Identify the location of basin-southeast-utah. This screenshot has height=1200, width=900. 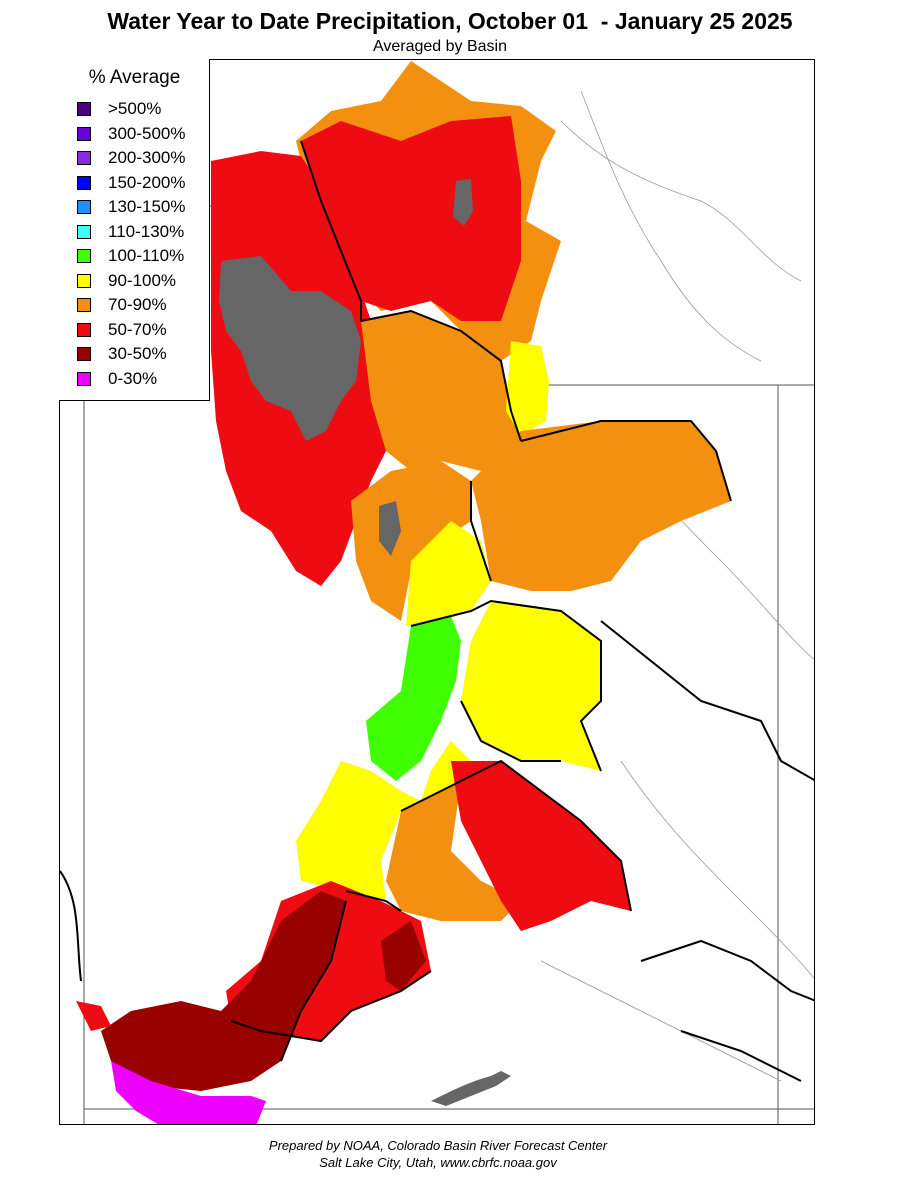
(453, 851).